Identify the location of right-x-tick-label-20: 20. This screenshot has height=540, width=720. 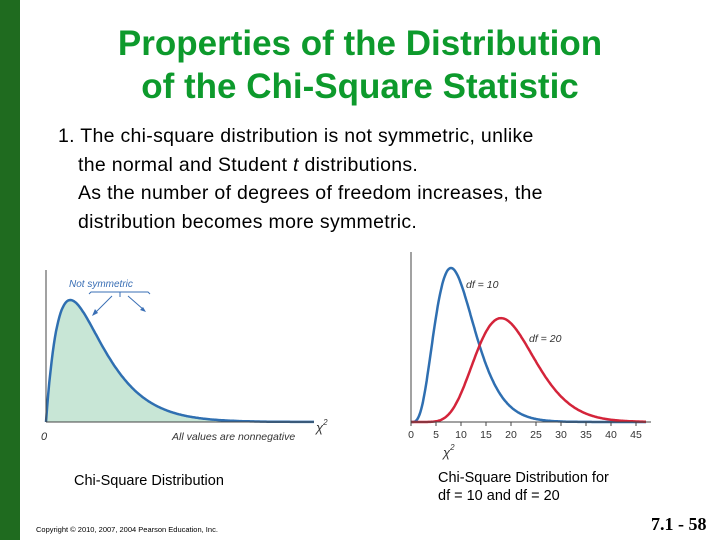
(511, 435).